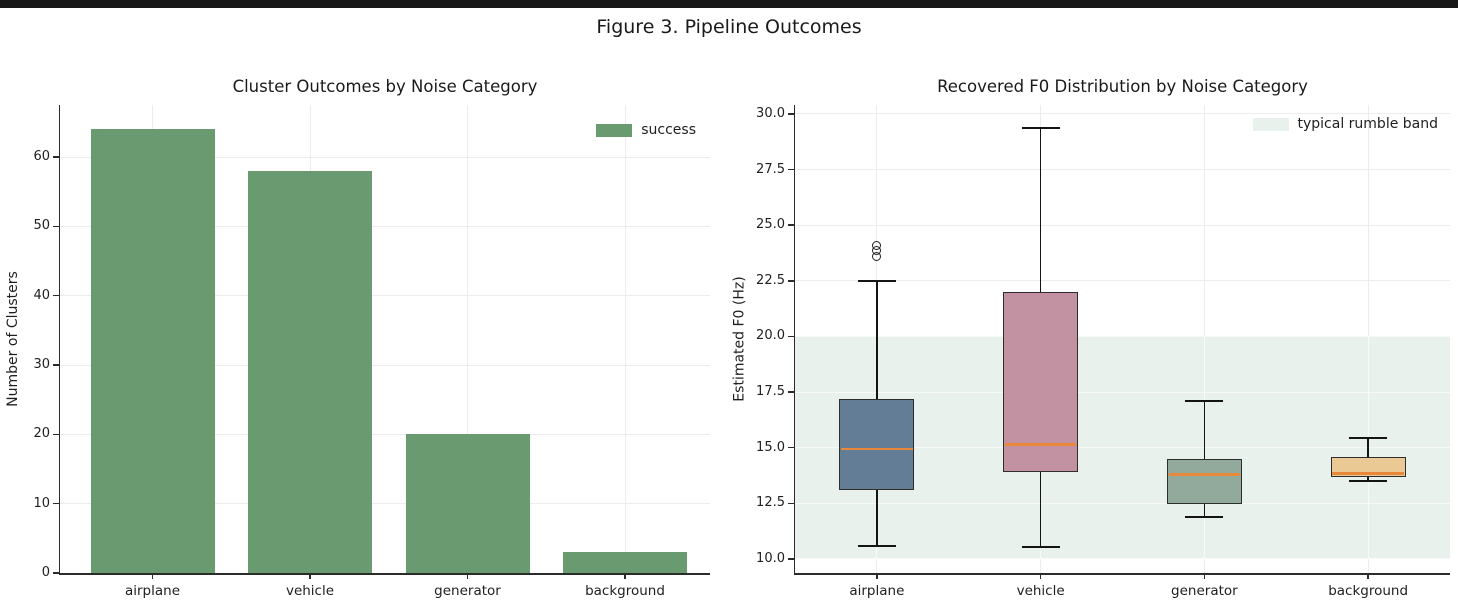 This screenshot has width=1458, height=612. I want to click on whisker-cap-low-background, so click(1368, 481).